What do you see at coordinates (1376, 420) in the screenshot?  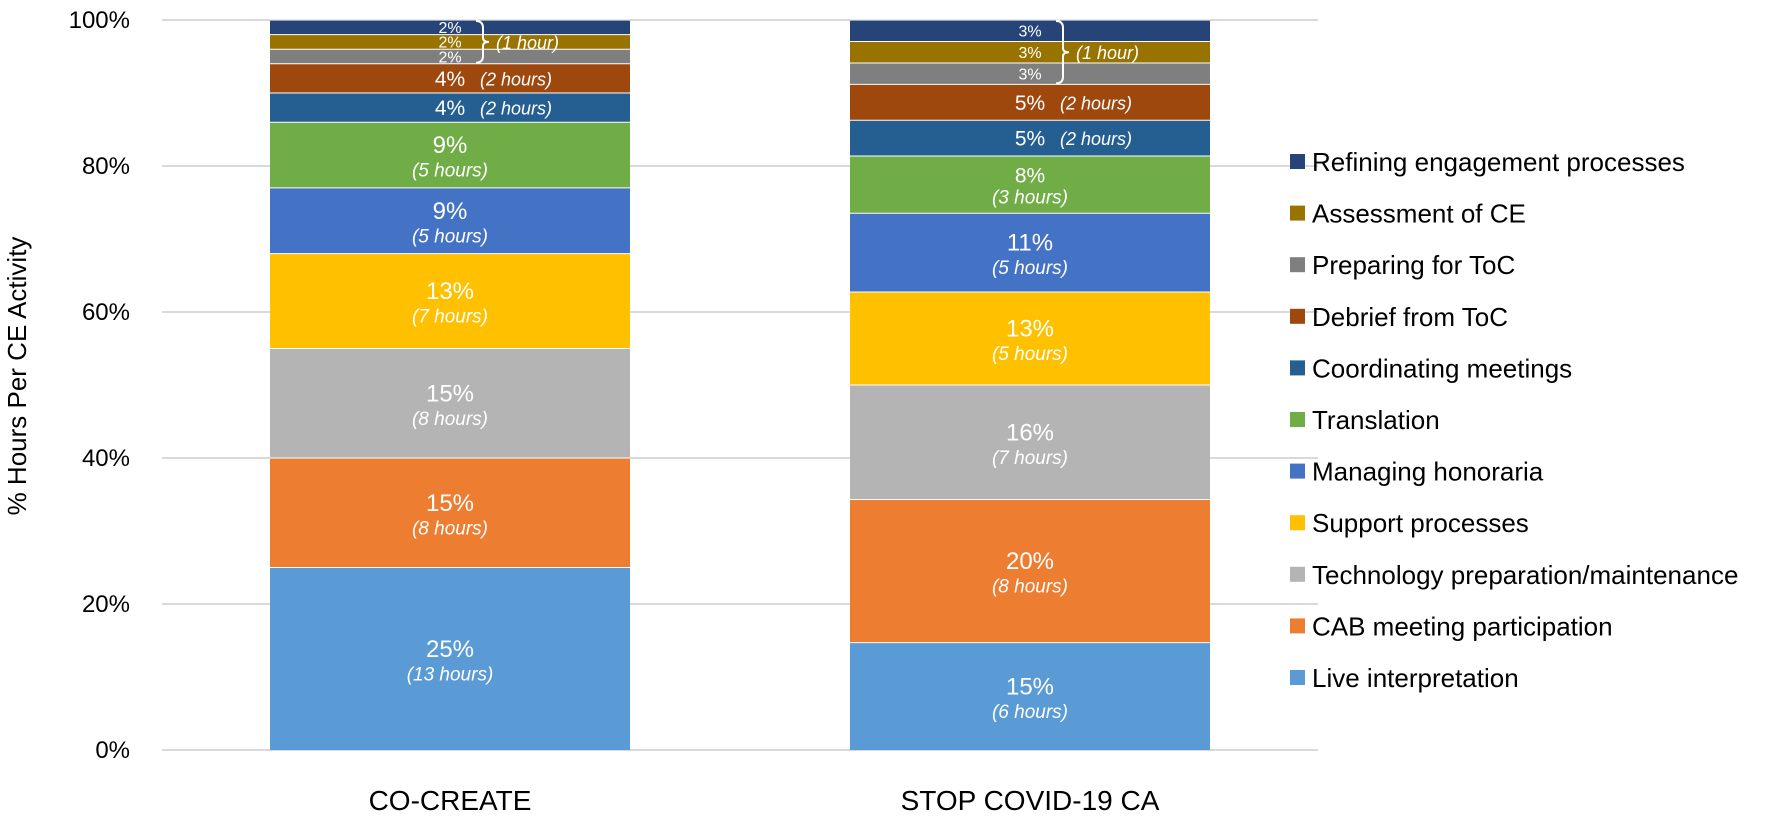 I see `legend-label: Translation` at bounding box center [1376, 420].